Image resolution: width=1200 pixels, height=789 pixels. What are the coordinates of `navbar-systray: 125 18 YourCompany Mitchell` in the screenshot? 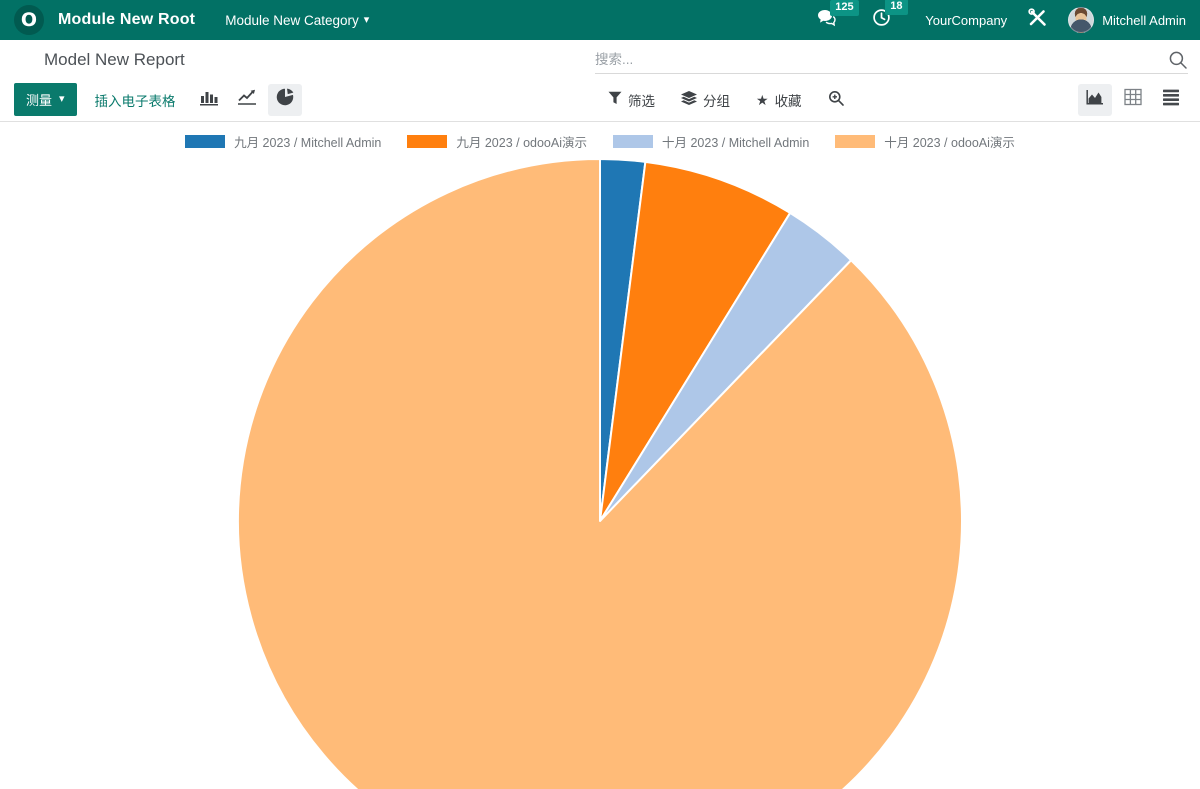 It's located at (1001, 16).